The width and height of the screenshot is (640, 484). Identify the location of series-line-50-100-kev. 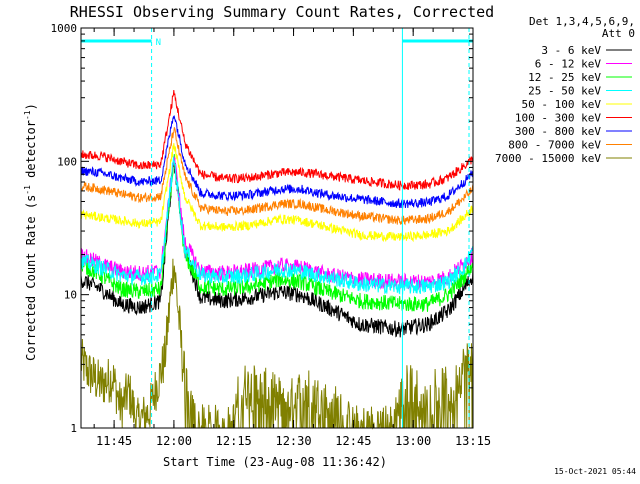
(277, 193).